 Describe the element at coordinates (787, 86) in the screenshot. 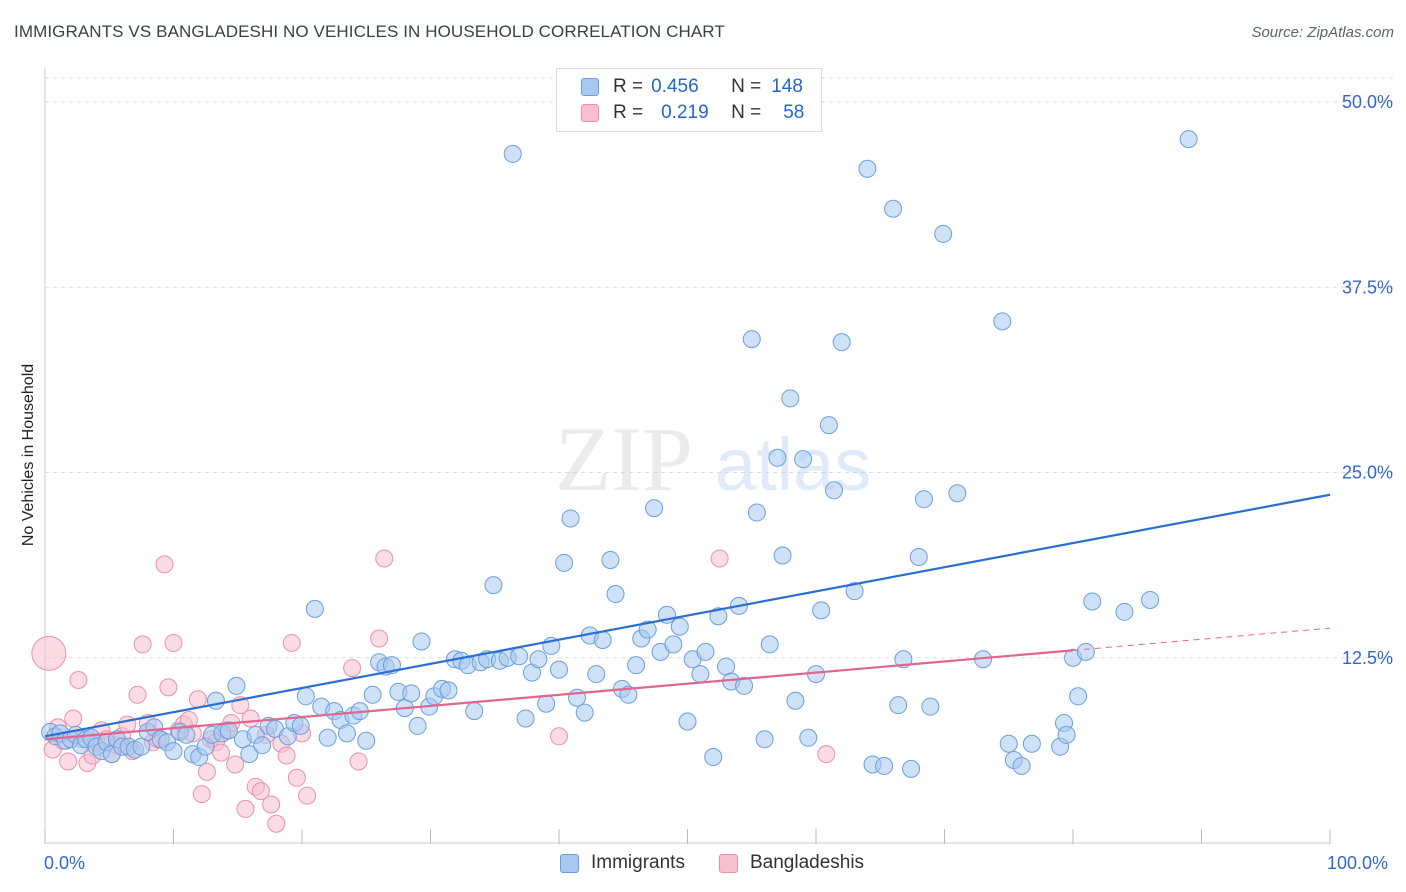

I see `n-value-immigrants: 148` at that location.